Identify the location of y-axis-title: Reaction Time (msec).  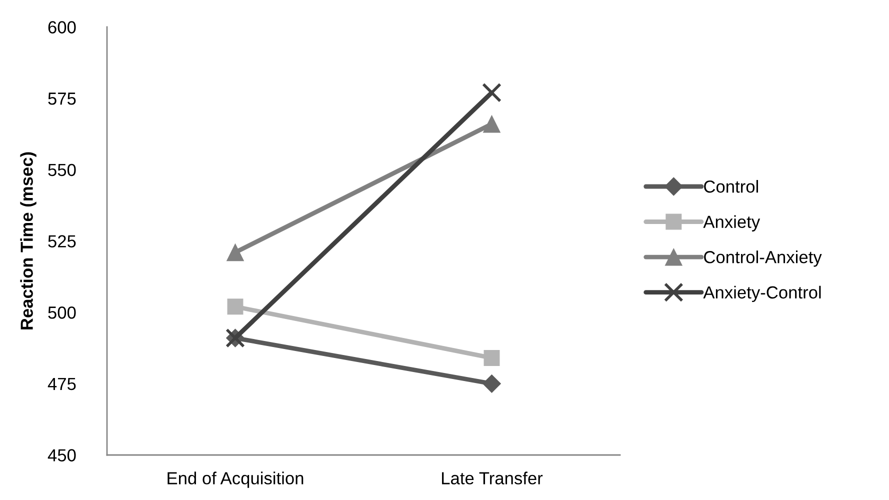
(28, 241).